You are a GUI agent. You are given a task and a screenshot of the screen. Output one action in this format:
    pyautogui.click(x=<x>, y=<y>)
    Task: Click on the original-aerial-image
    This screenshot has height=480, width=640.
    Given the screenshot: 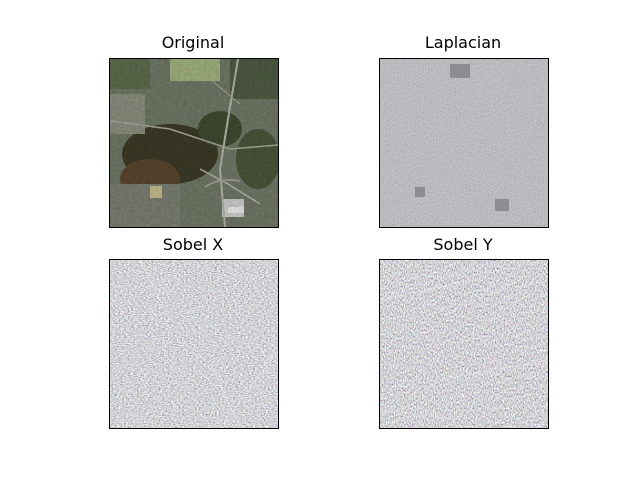 What is the action you would take?
    pyautogui.click(x=194, y=143)
    